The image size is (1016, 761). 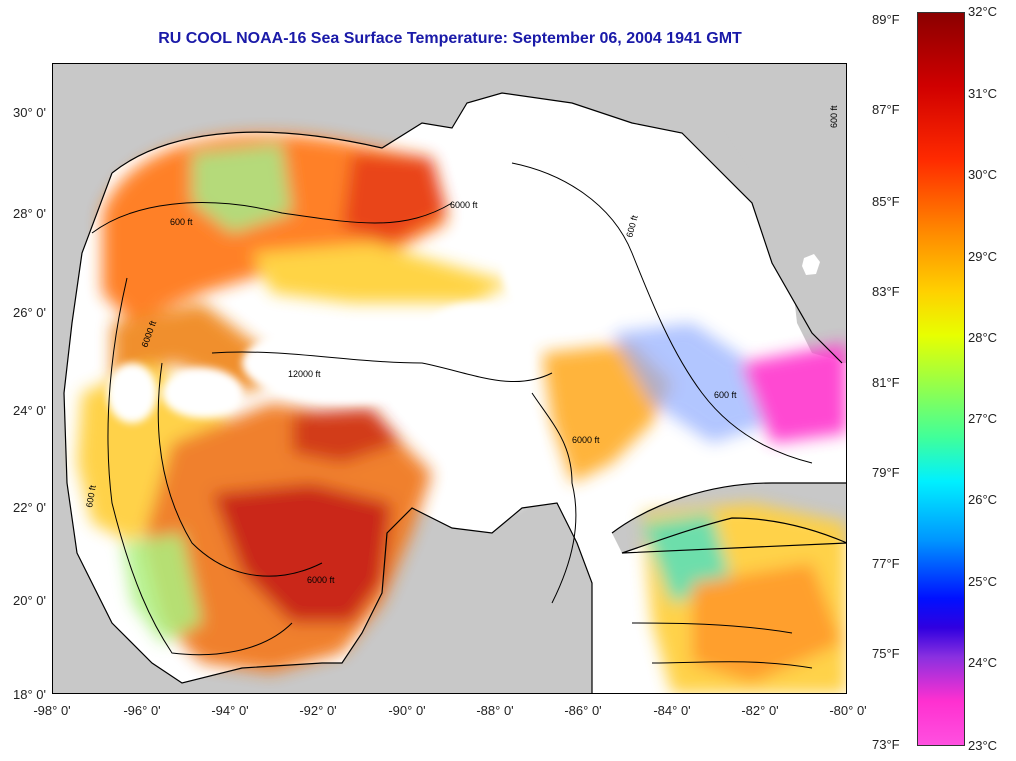 What do you see at coordinates (52, 710) in the screenshot?
I see `lon-label: -98° 0'` at bounding box center [52, 710].